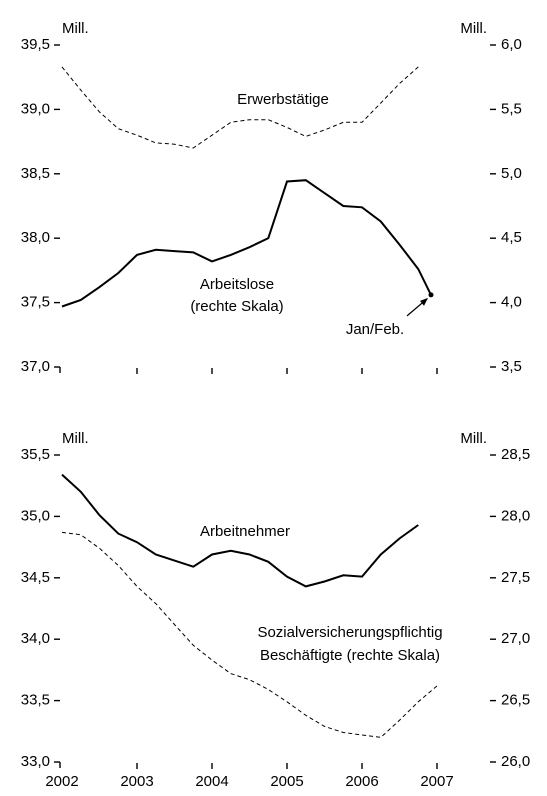  I want to click on y2-tick-label: 4,5, so click(511, 237).